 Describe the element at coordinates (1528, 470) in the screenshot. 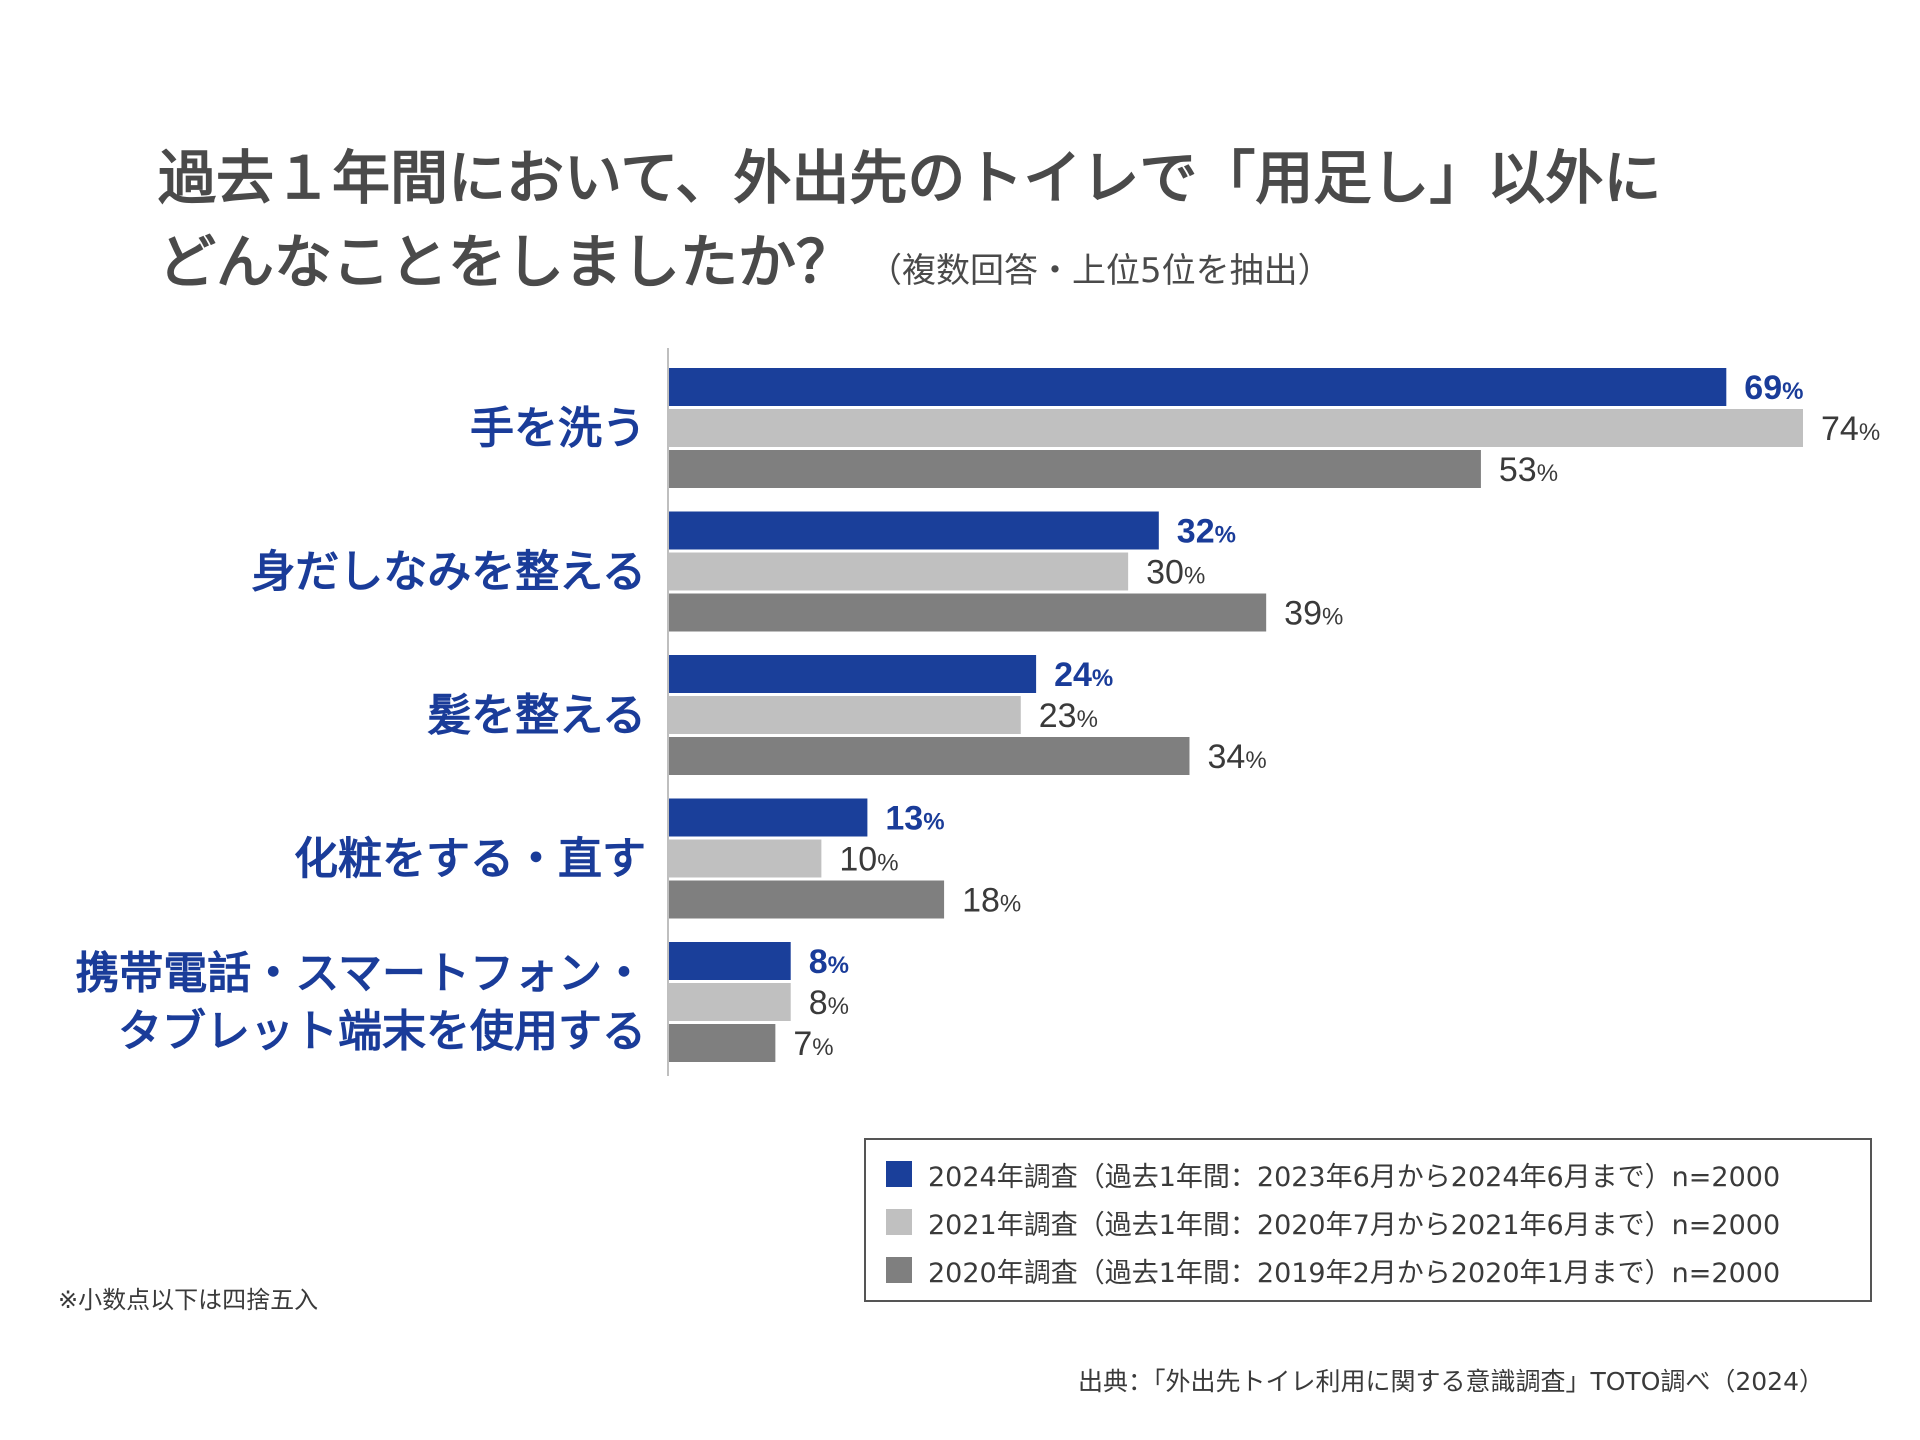

I see `data-label: 53%` at that location.